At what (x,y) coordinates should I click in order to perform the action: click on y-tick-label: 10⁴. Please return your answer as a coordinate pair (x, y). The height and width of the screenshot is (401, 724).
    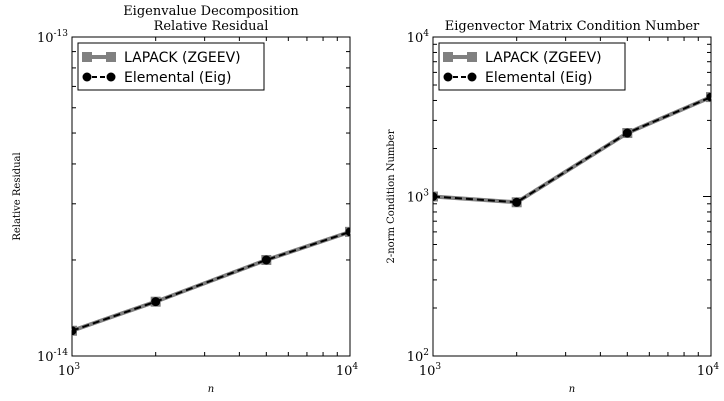
    Looking at the image, I should click on (418, 37).